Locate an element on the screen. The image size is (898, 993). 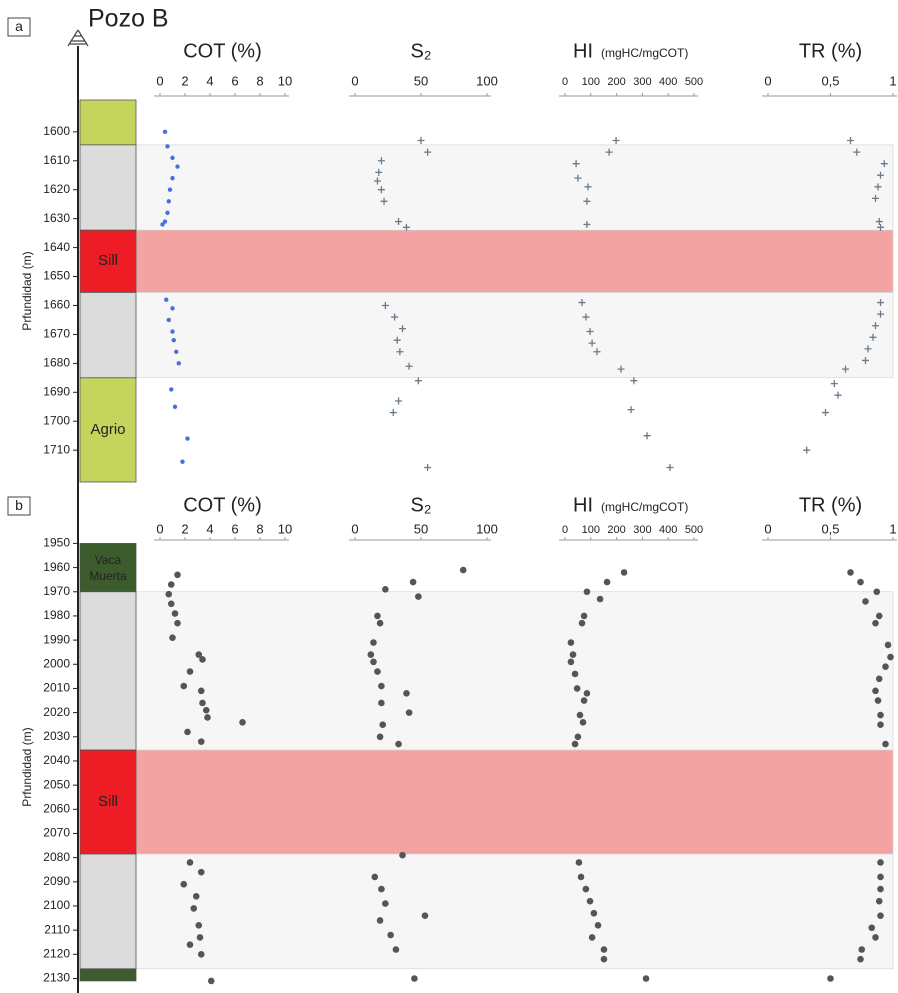
lithology-label: Sill is located at coordinates (107, 261).